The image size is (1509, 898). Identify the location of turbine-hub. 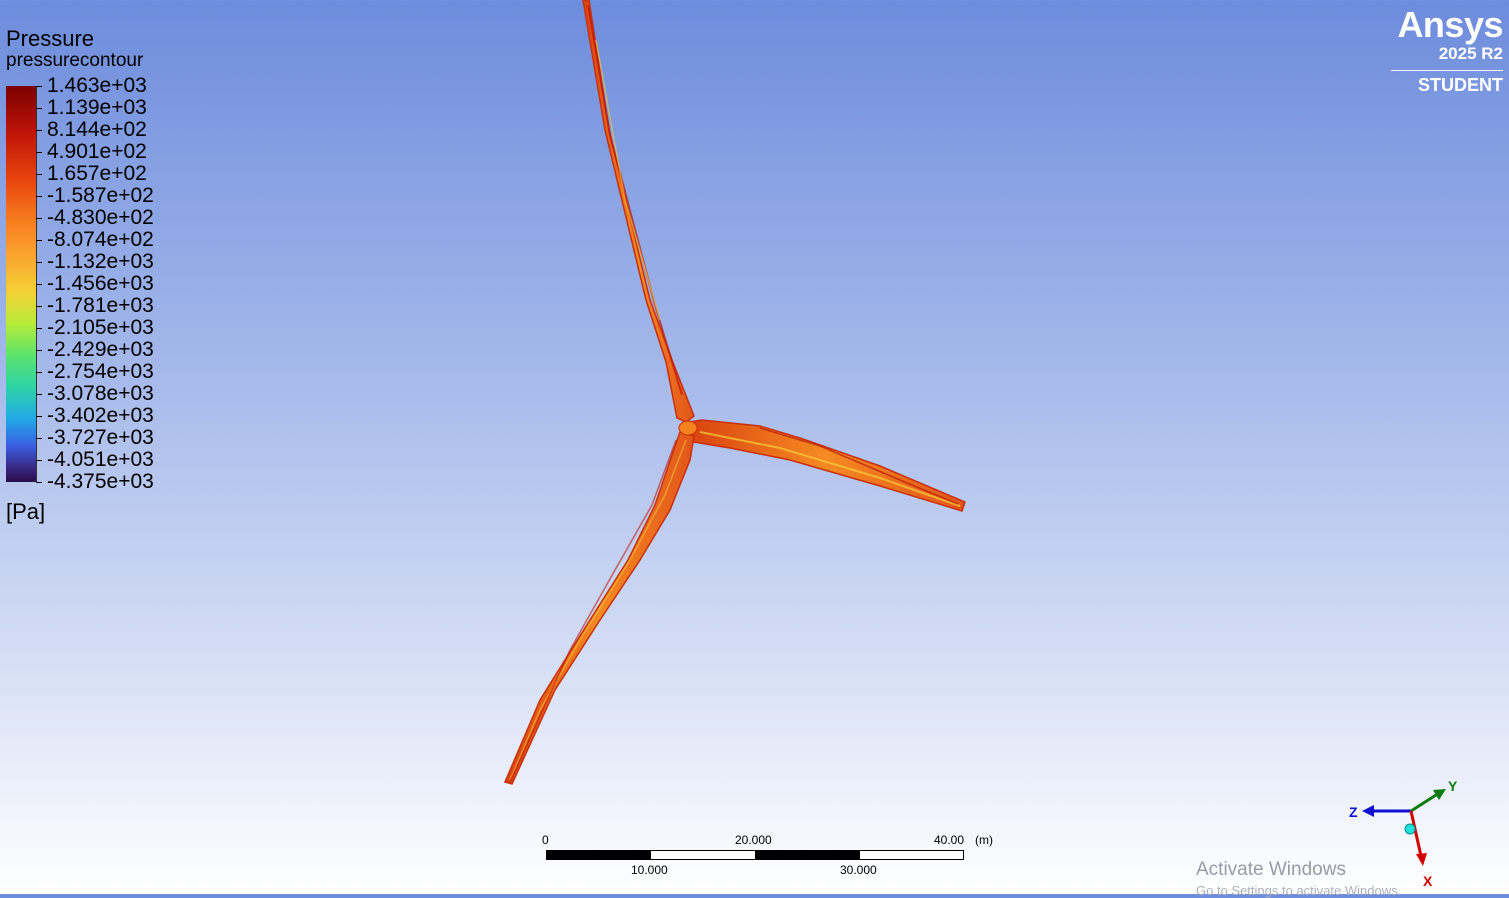
(688, 428).